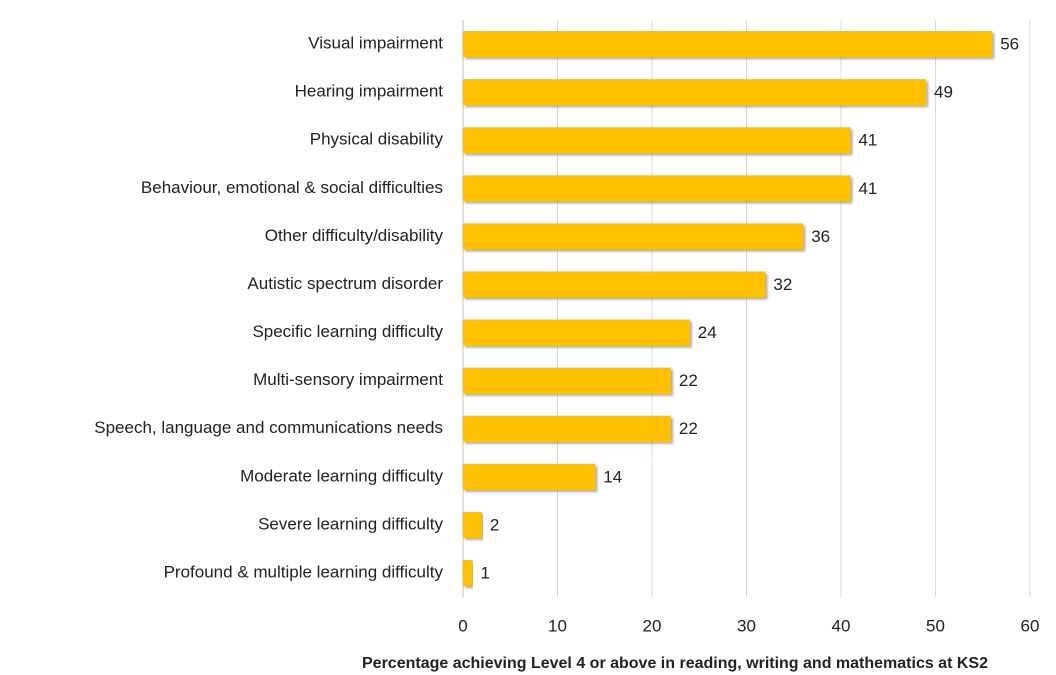 The width and height of the screenshot is (1056, 675). What do you see at coordinates (943, 92) in the screenshot?
I see `data-label: 49` at bounding box center [943, 92].